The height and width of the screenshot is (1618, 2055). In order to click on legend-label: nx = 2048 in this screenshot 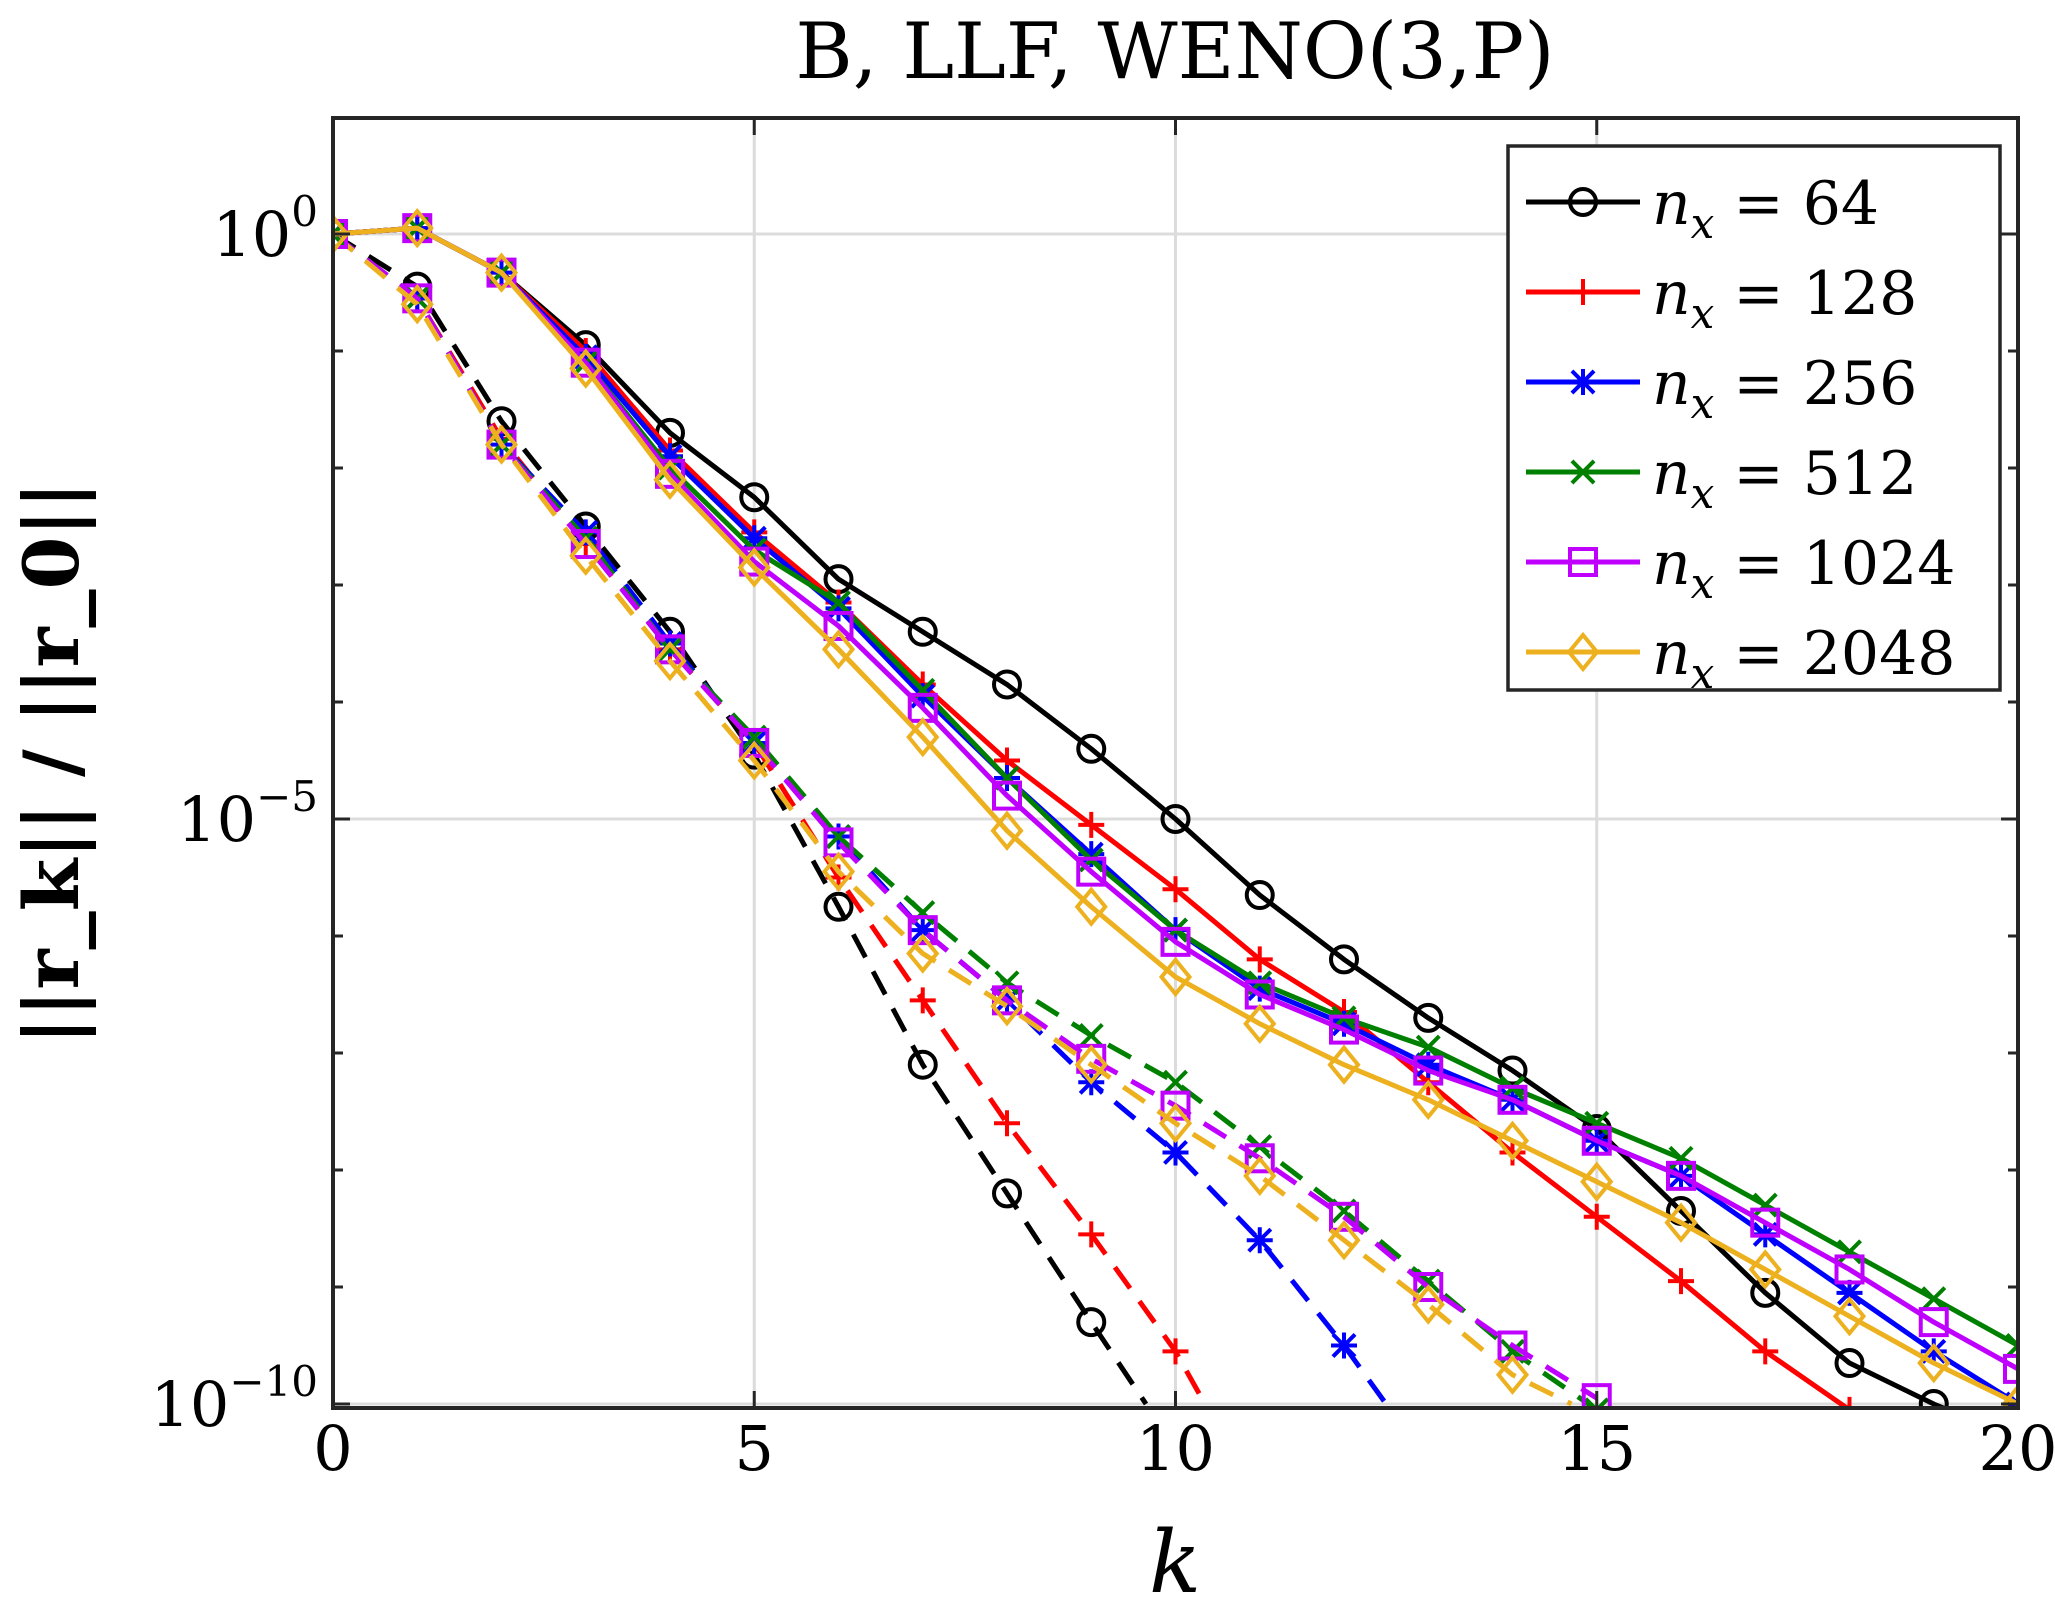, I will do `click(1803, 658)`.